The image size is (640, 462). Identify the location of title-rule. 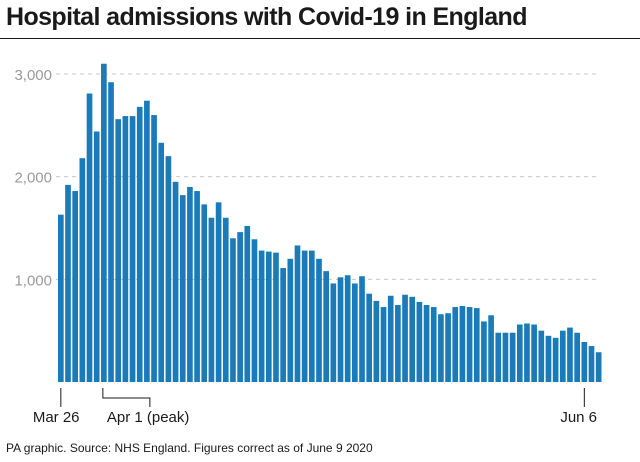
(320, 38).